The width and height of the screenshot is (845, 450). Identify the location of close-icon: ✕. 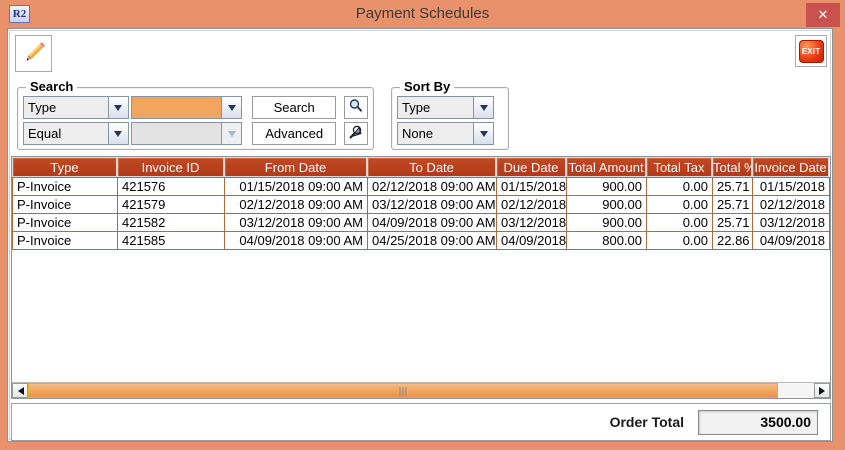
(823, 14).